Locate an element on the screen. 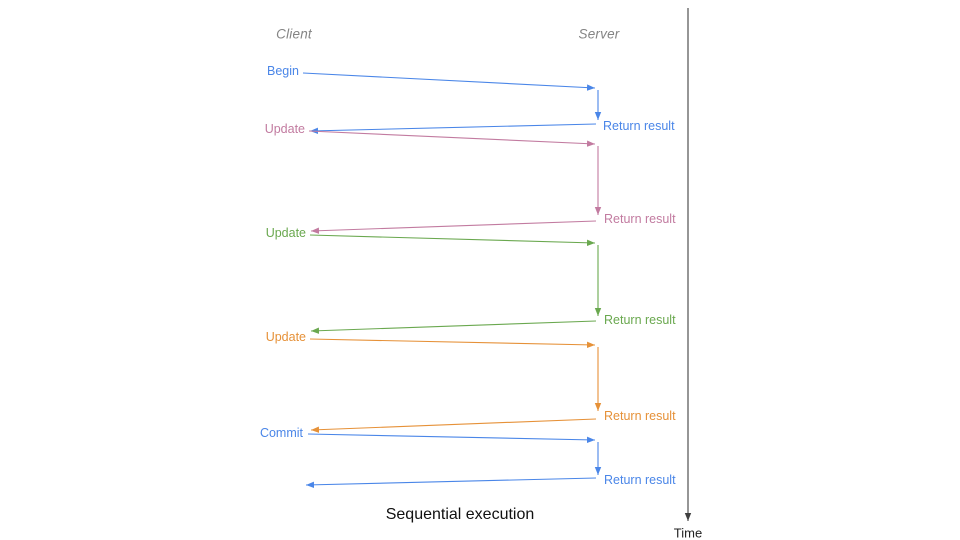 The image size is (960, 540). return-result-label-update-1: Return result is located at coordinates (640, 218).